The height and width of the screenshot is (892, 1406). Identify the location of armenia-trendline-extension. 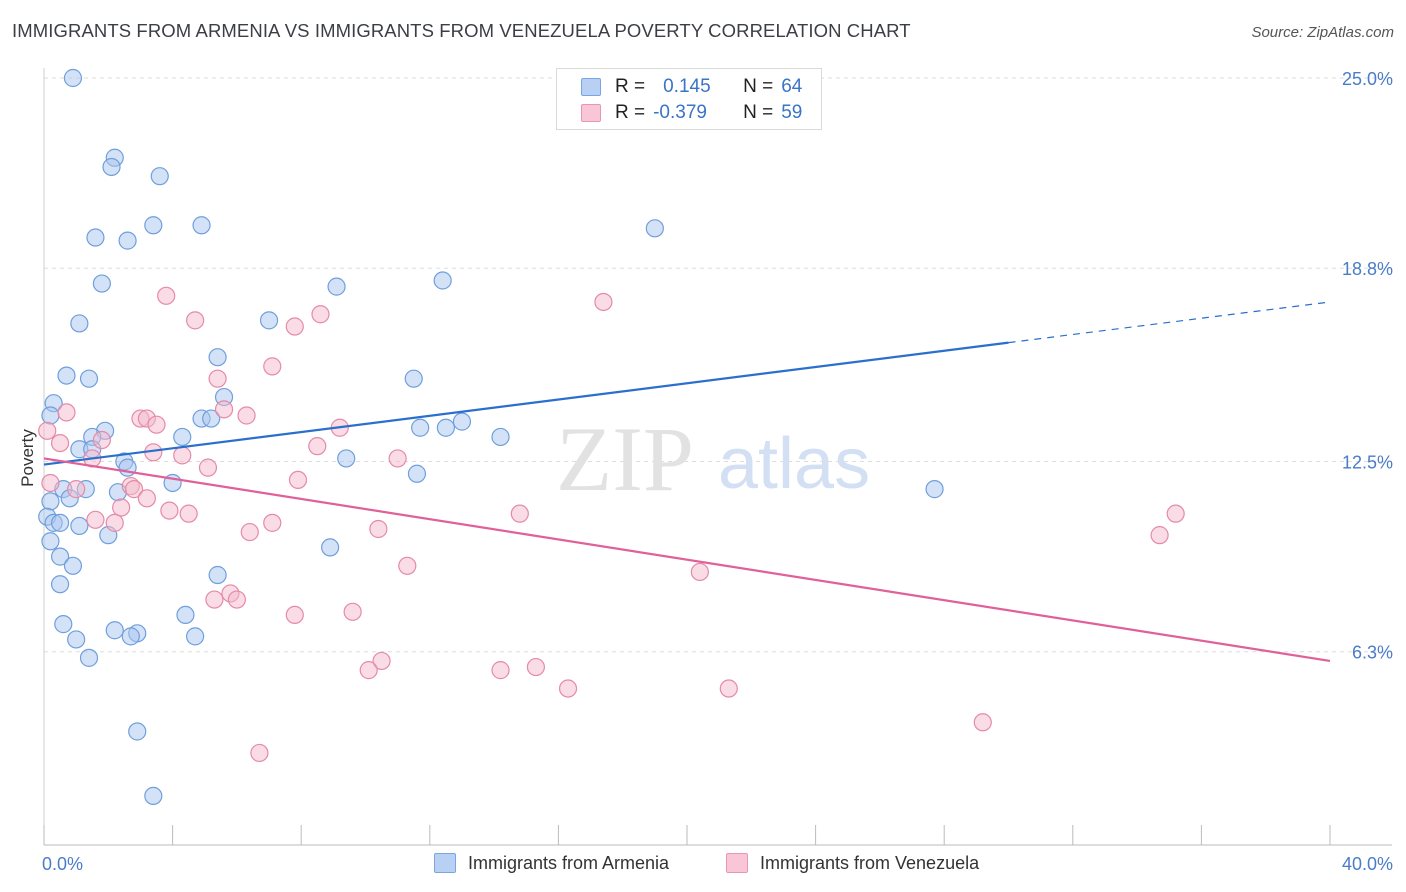
(1169, 322).